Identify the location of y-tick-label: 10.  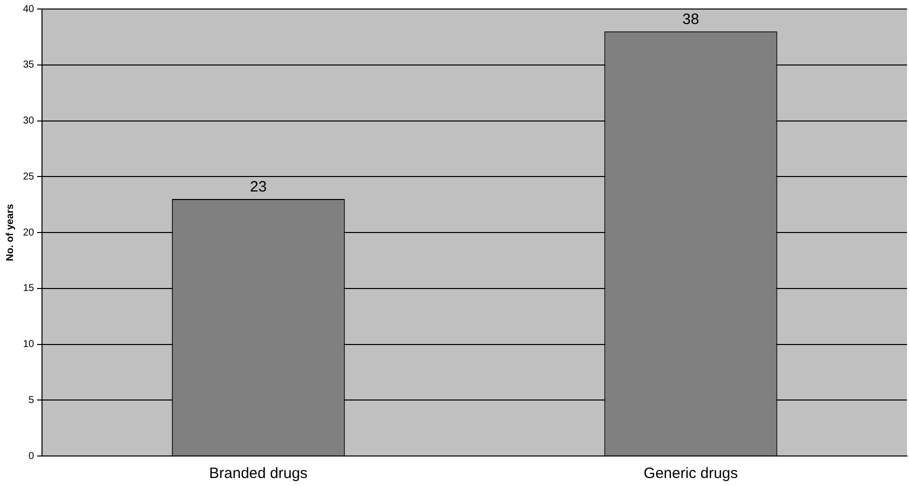
(29, 344).